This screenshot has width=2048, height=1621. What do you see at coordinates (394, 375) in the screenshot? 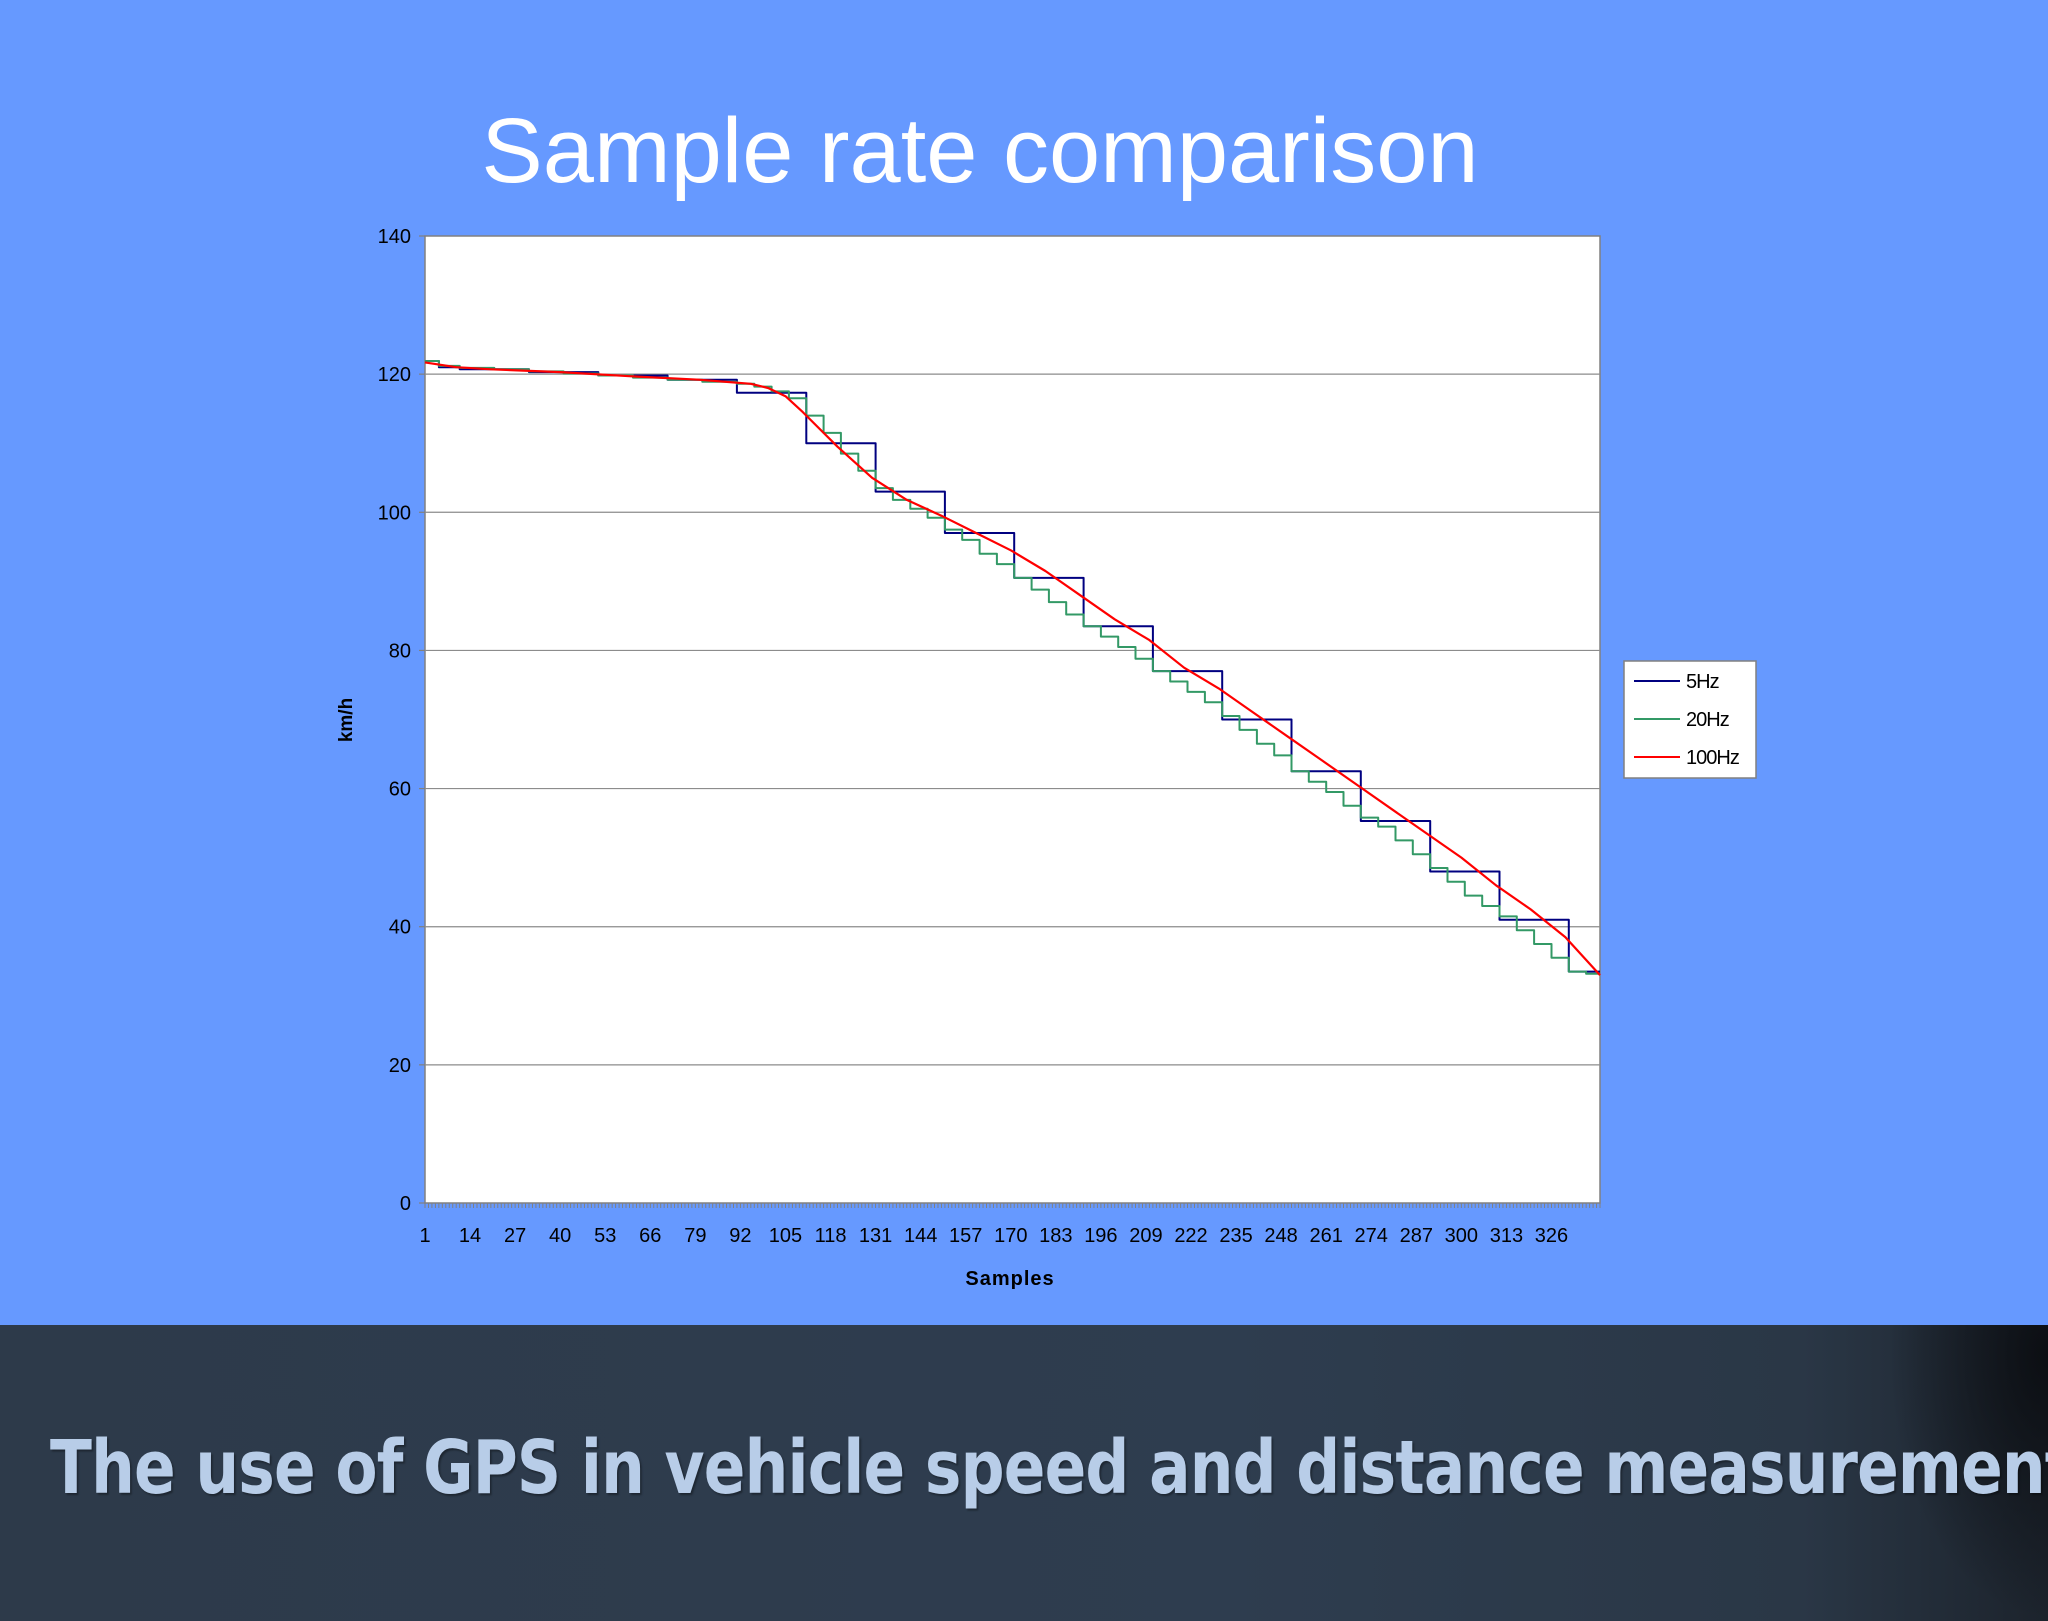
I see `y-tick-label: 120` at bounding box center [394, 375].